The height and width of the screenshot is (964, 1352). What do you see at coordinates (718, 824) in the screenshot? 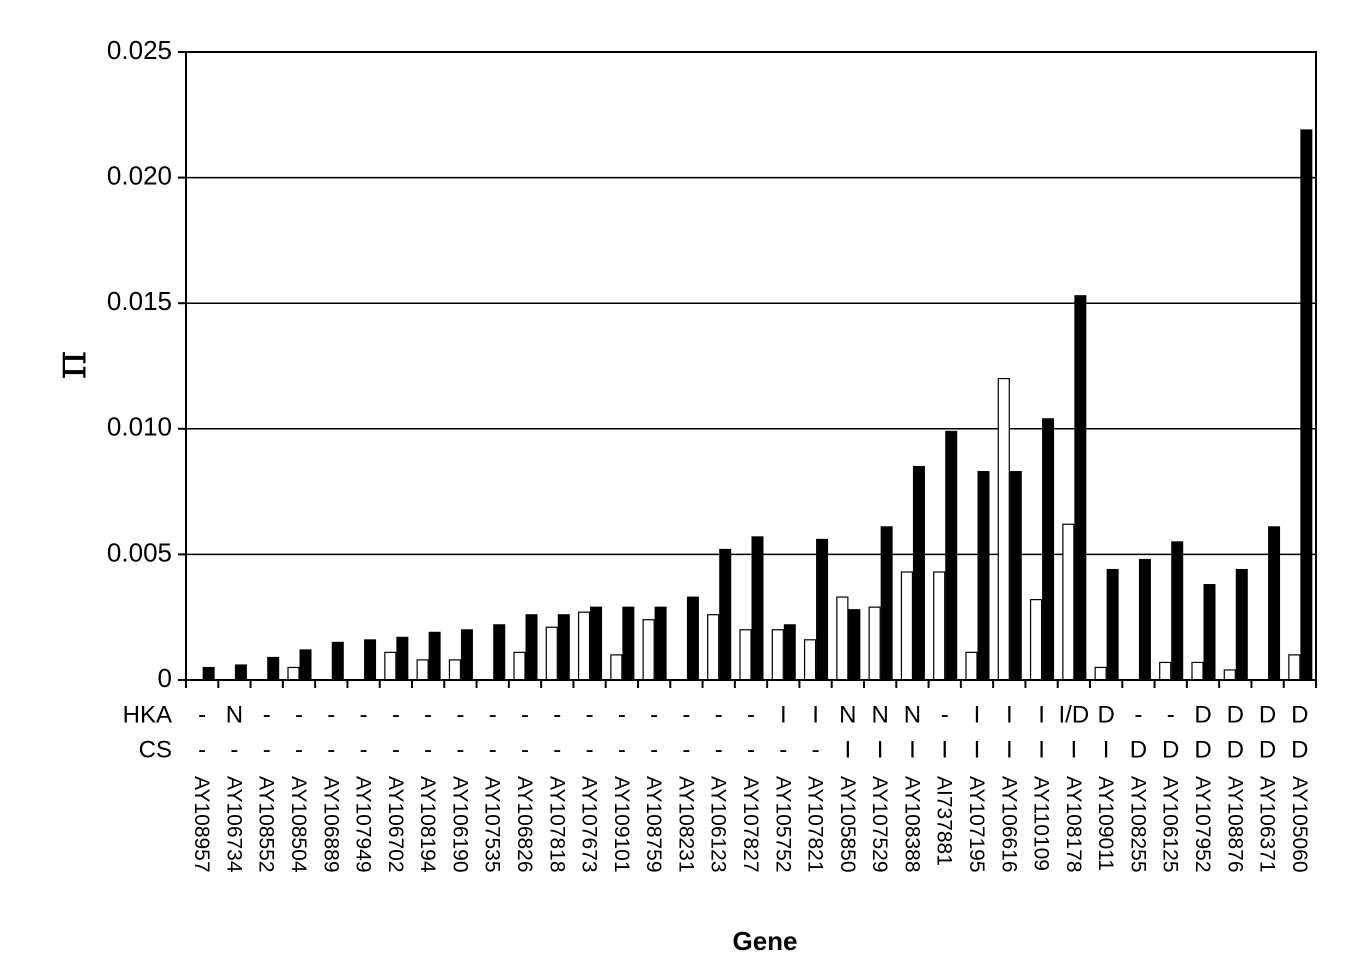
I see `gene-label: AY106123` at bounding box center [718, 824].